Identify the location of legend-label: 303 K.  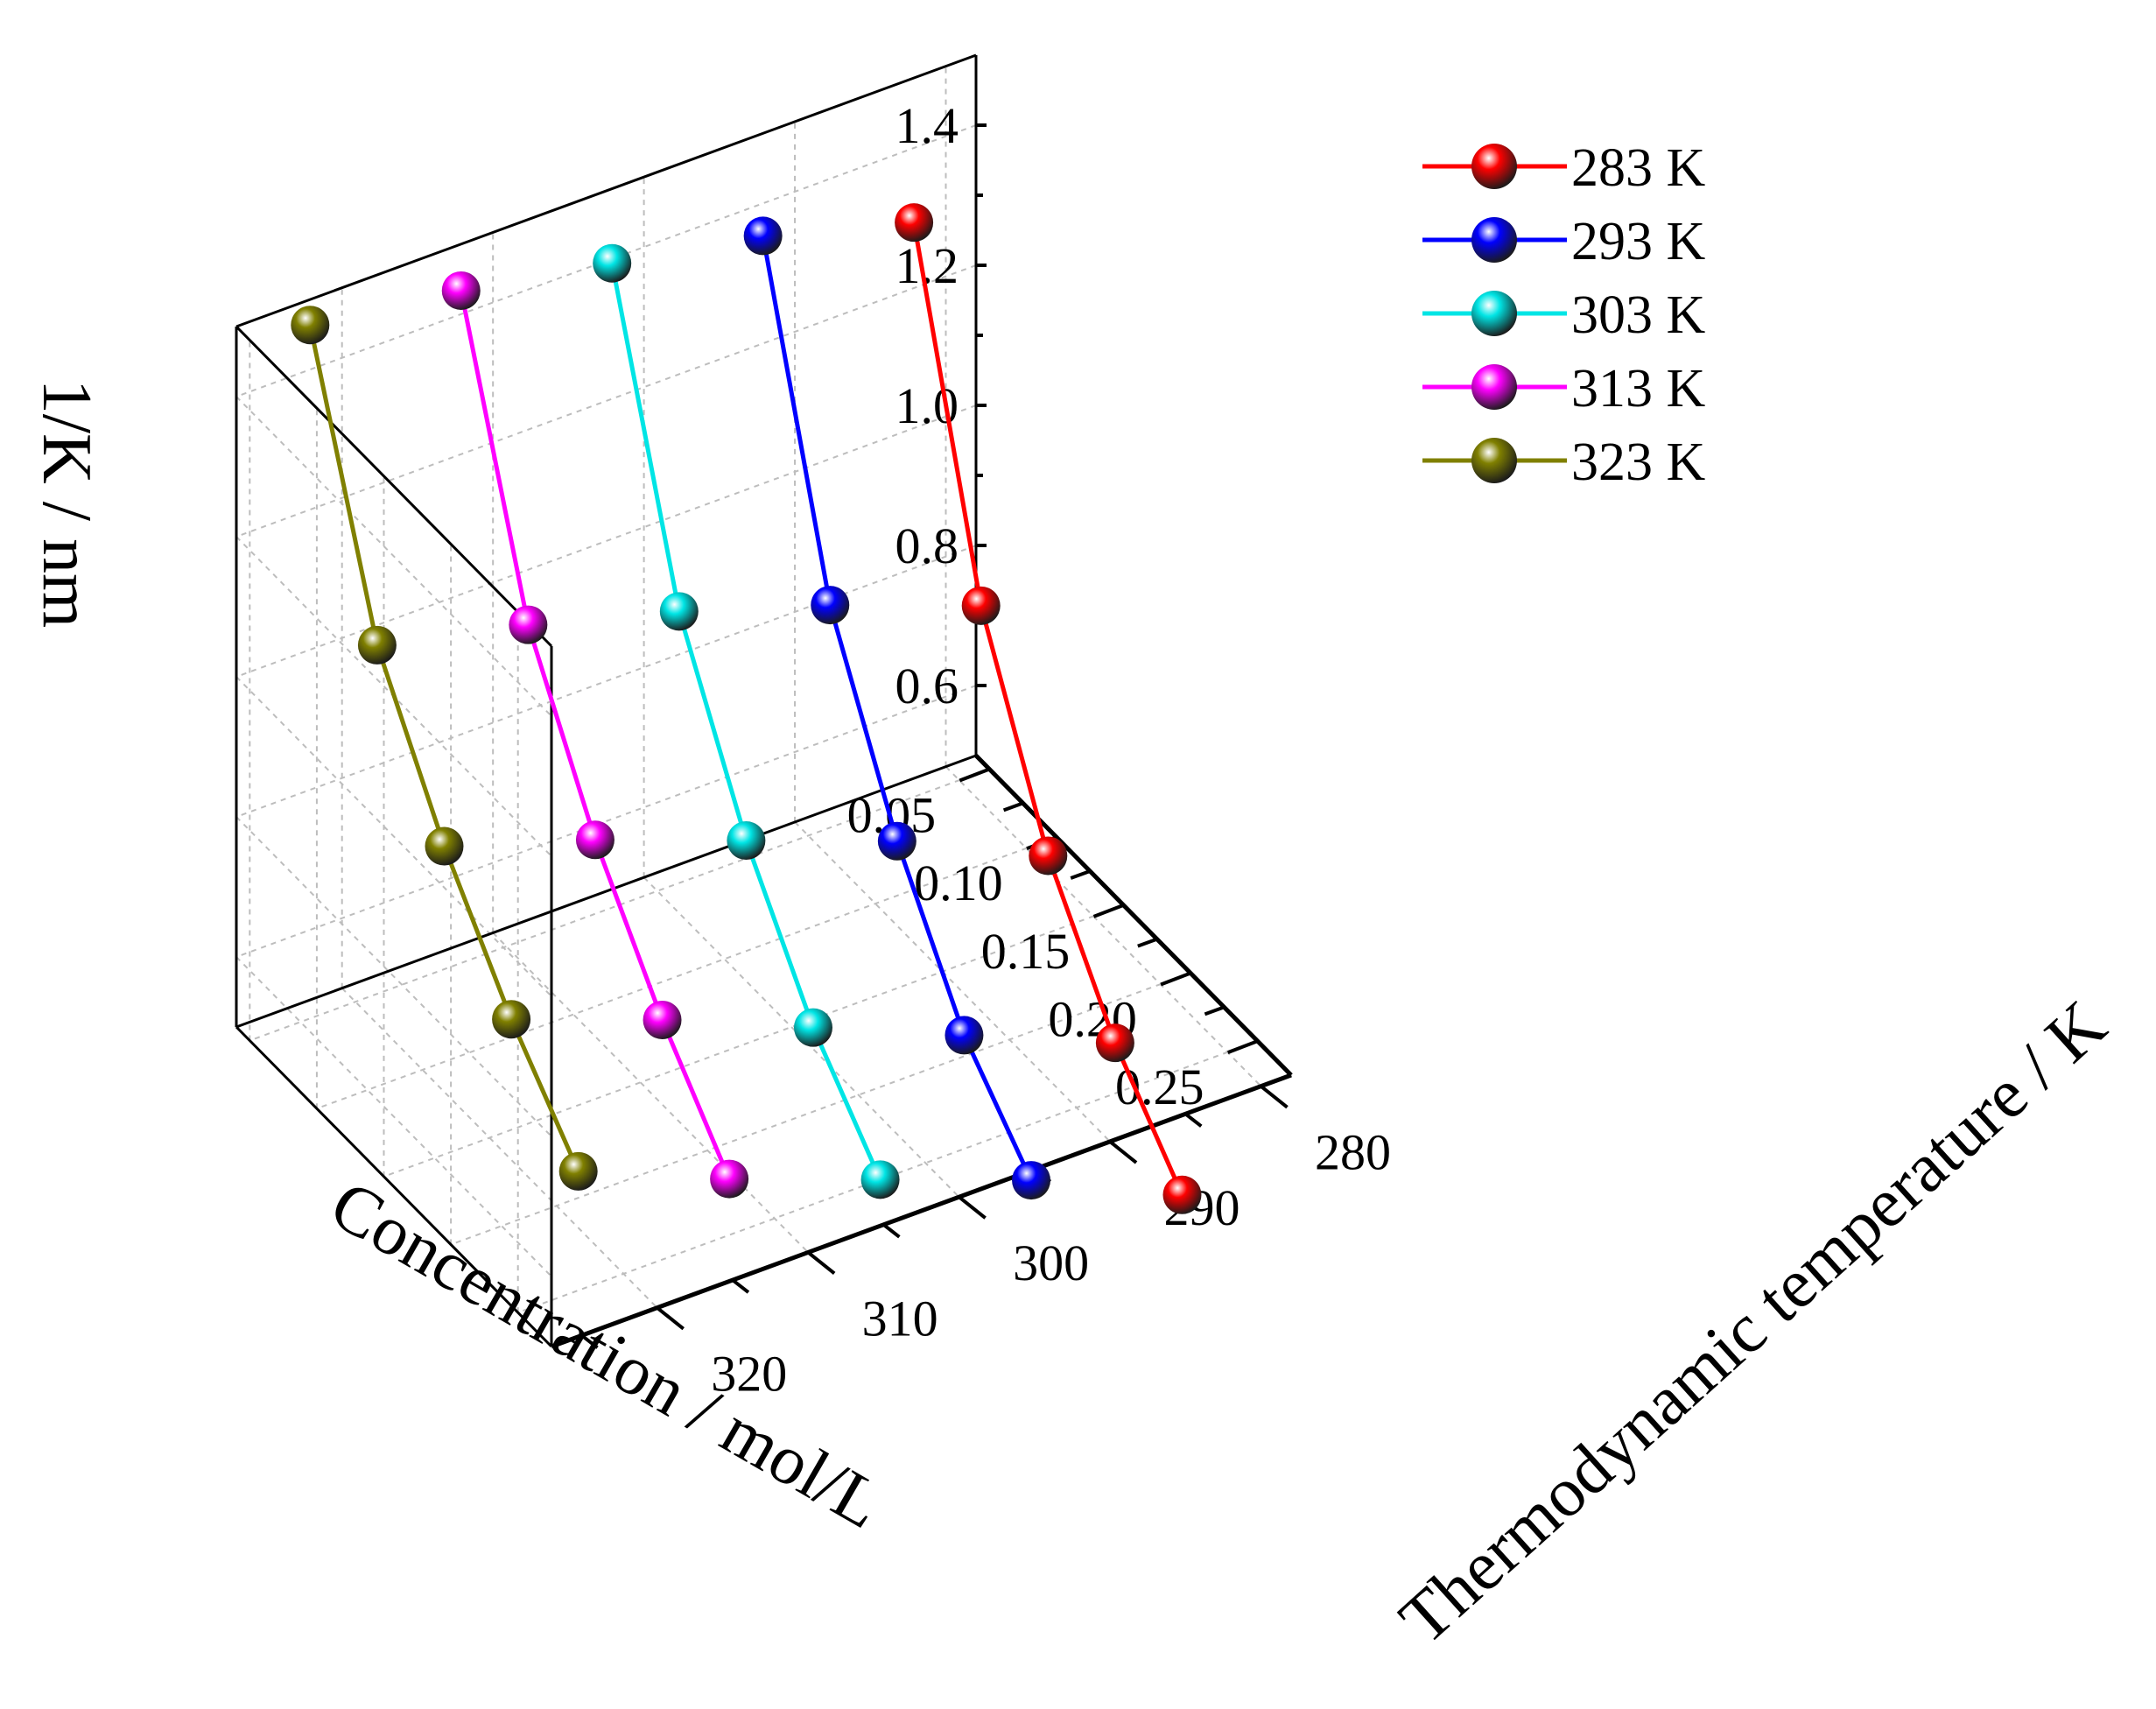
(1638, 315).